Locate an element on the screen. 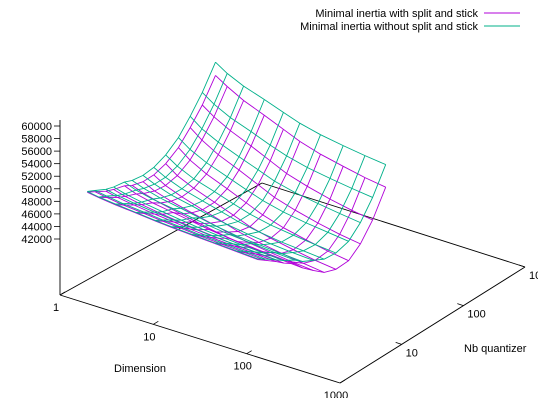 The height and width of the screenshot is (398, 538). z-tick-label: 56000 is located at coordinates (36, 152).